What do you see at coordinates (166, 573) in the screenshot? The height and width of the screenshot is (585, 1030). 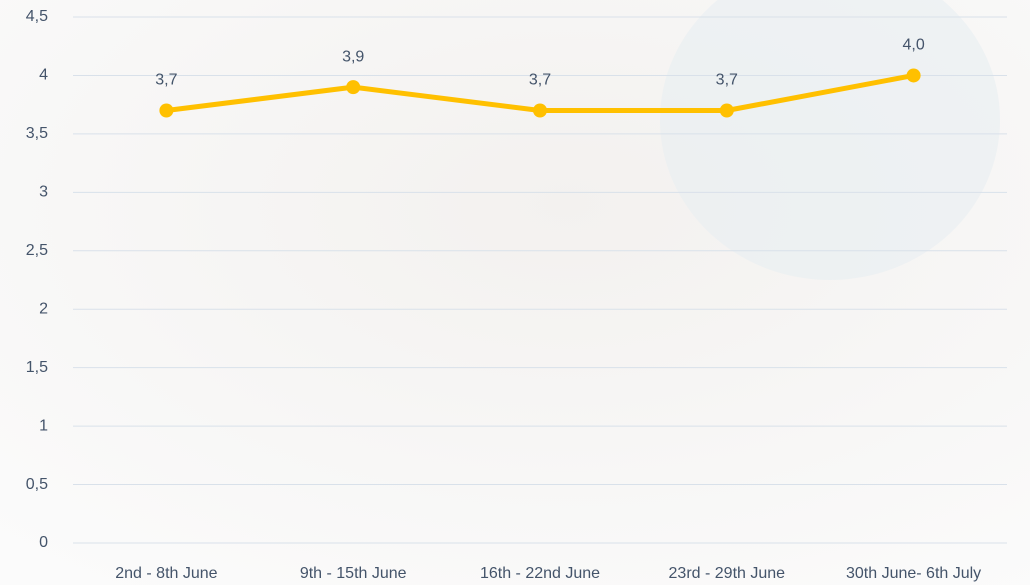 I see `x-tick-label: 2nd - 8th June` at bounding box center [166, 573].